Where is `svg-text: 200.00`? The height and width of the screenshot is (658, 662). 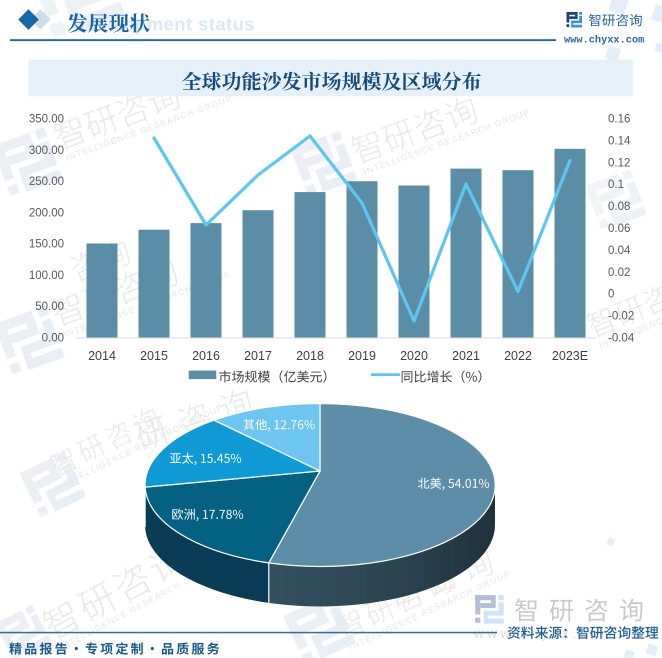 svg-text: 200.00 is located at coordinates (46, 213).